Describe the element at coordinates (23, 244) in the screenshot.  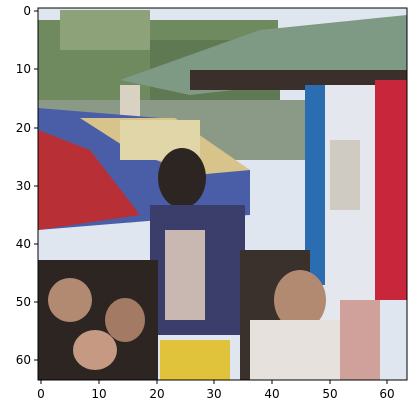
I see `y-tick-label: 40` at that location.